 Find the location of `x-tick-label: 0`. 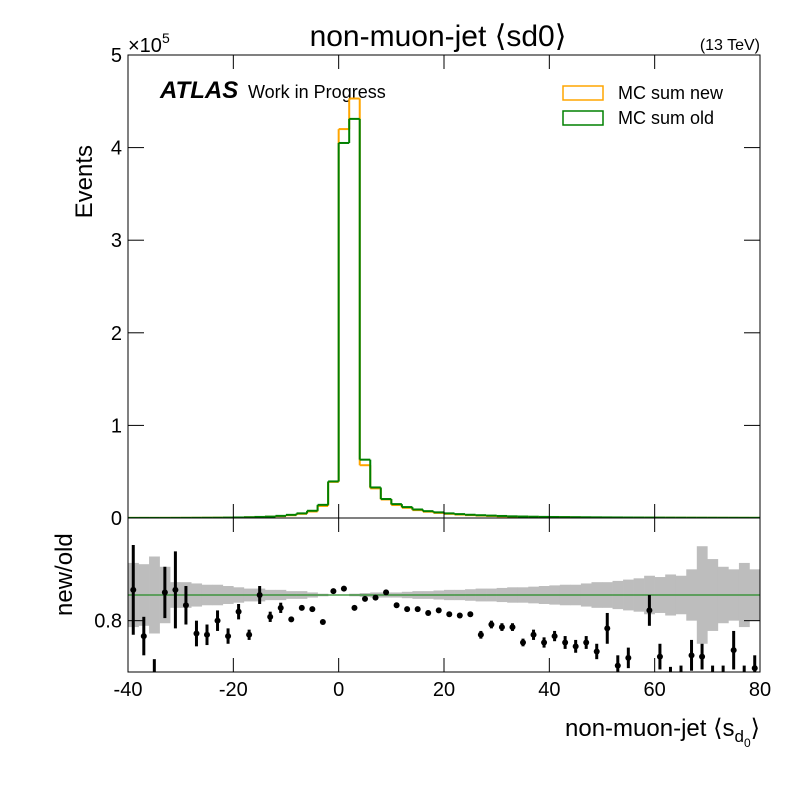

x-tick-label: 0 is located at coordinates (338, 690).